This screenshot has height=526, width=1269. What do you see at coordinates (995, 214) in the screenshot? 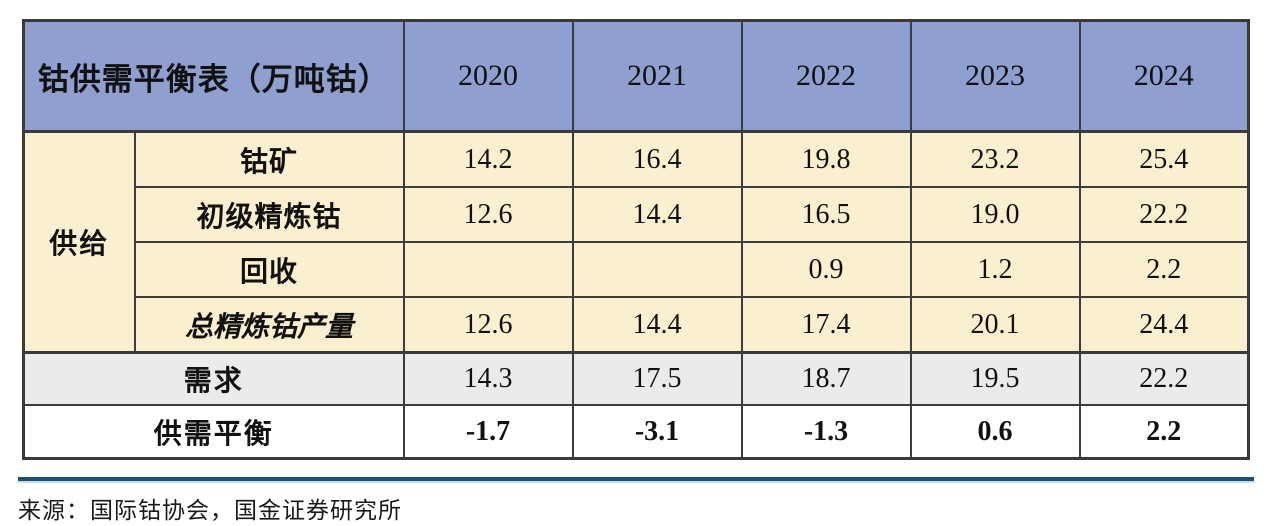
I see `cell-value: 19.0` at bounding box center [995, 214].